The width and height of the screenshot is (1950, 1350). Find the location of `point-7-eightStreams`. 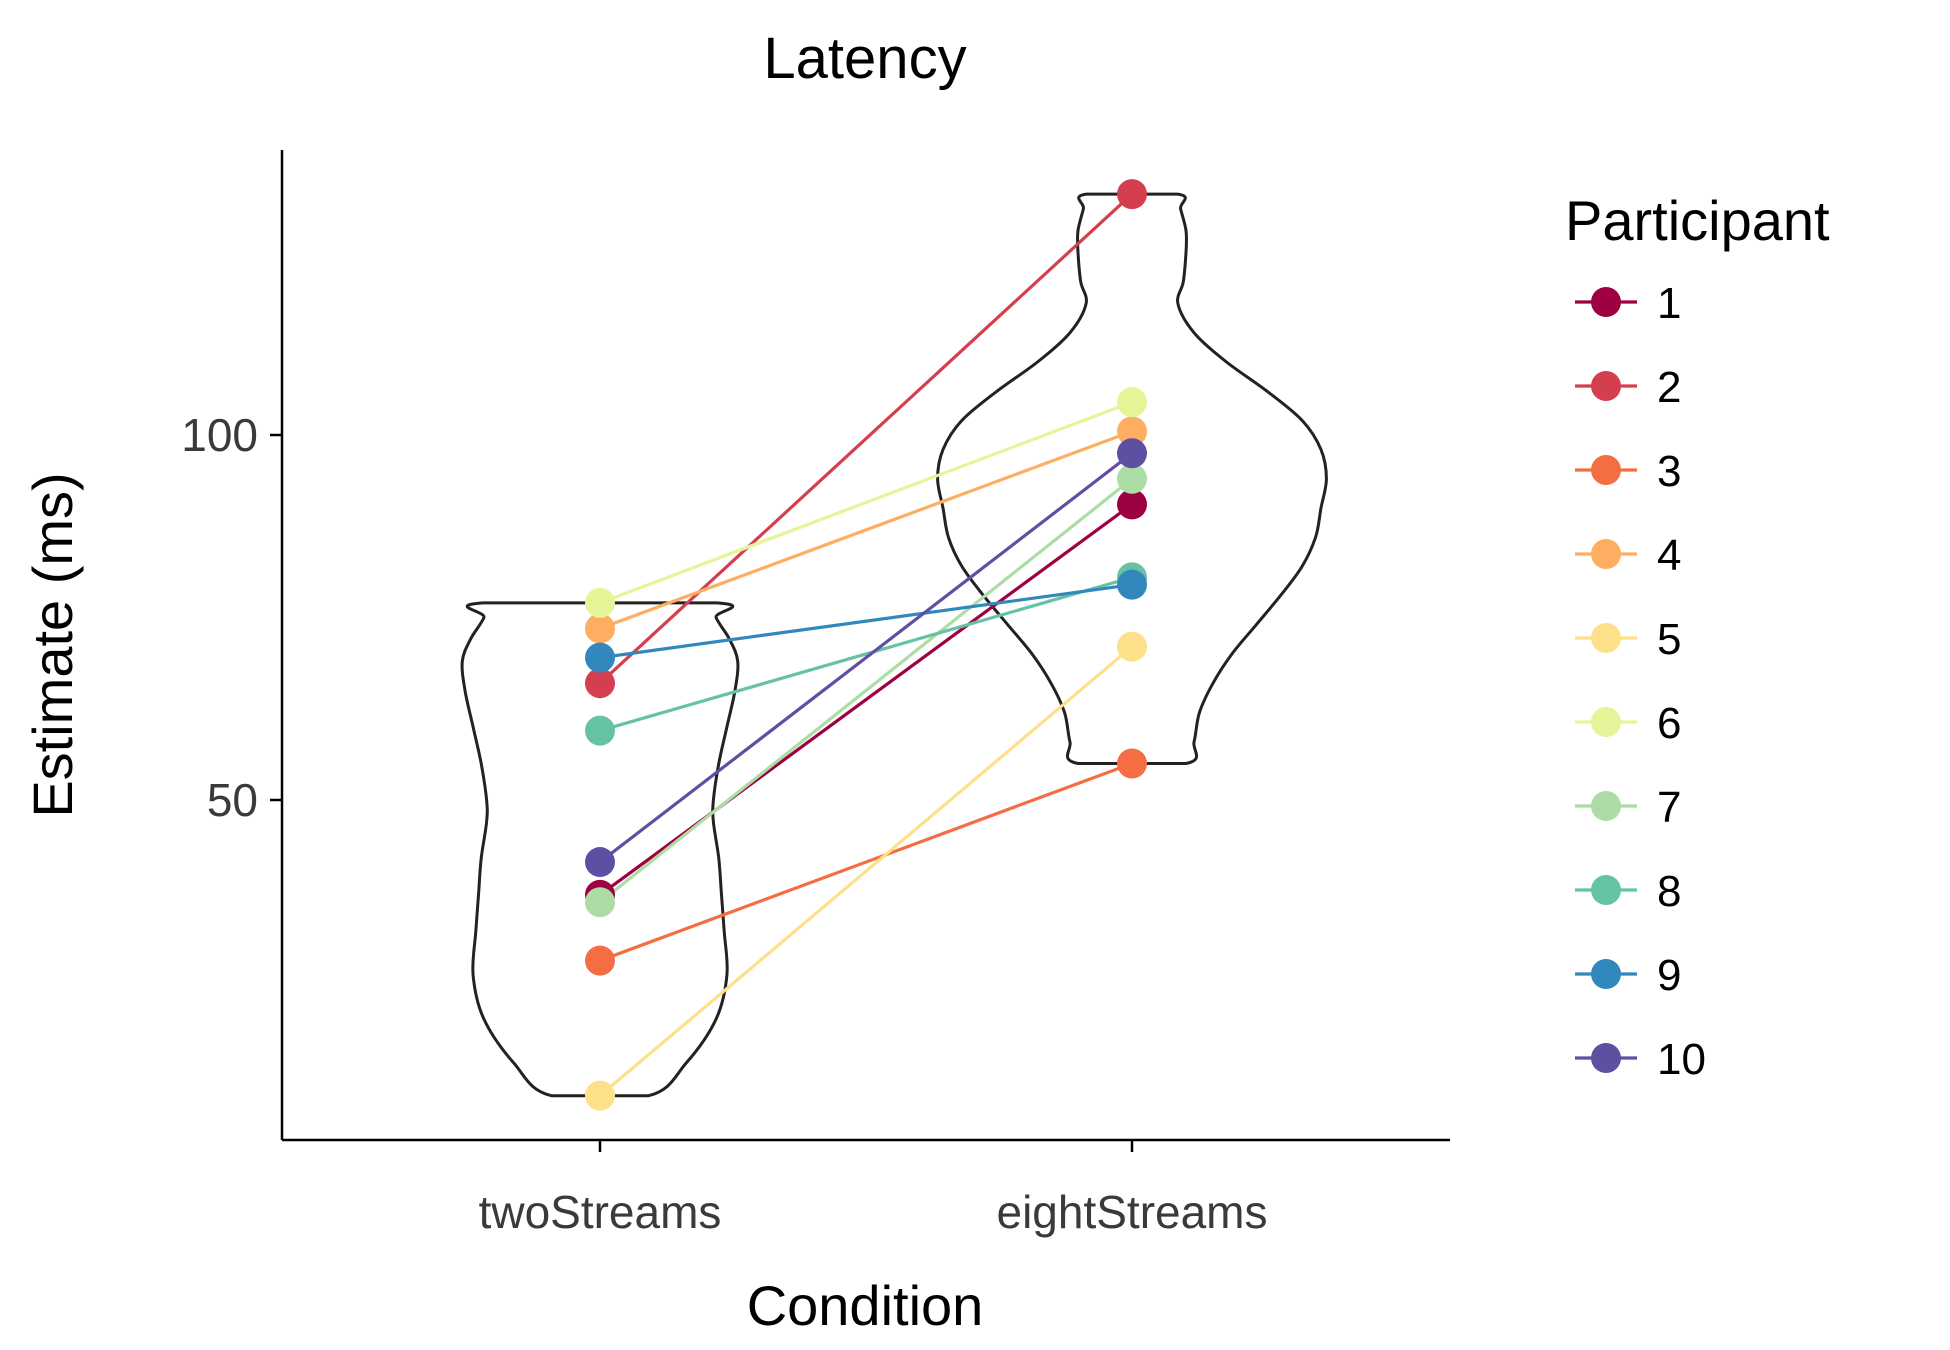

point-7-eightStreams is located at coordinates (1132, 478).